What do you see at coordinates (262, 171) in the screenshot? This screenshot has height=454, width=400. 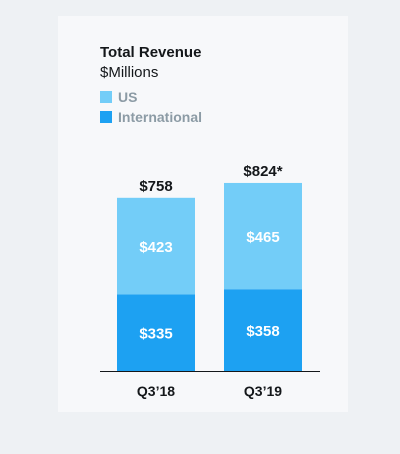 I see `total-label-q3-19: $824*` at bounding box center [262, 171].